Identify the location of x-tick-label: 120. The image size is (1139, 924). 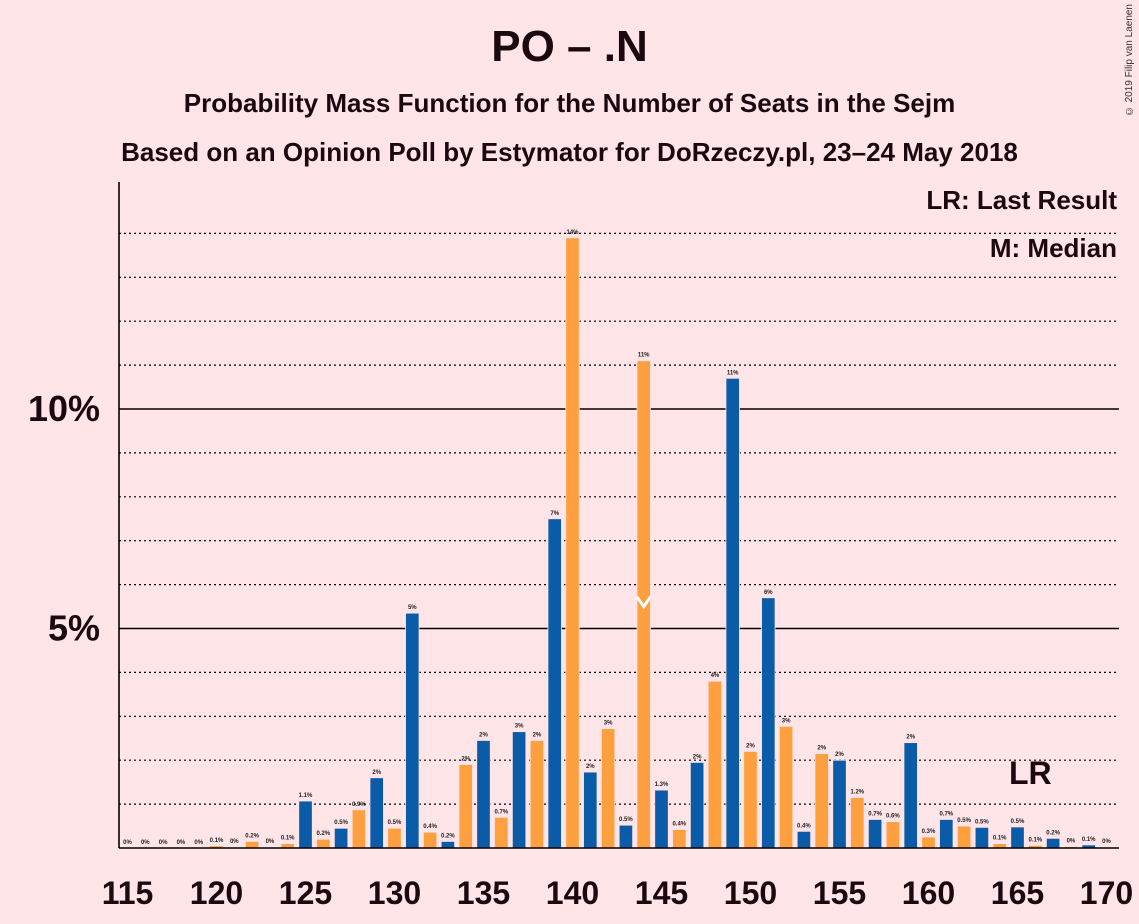
(216, 893).